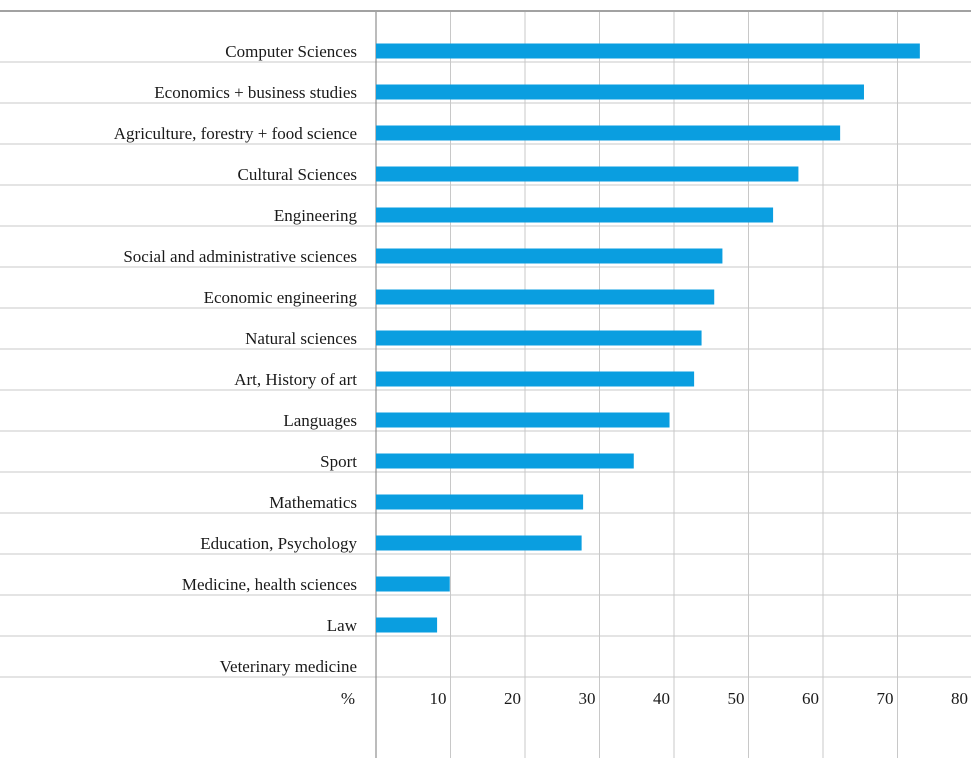 Image resolution: width=971 pixels, height=763 pixels. Describe the element at coordinates (549, 256) in the screenshot. I see `bar-social-and-administrative-sciences` at that location.